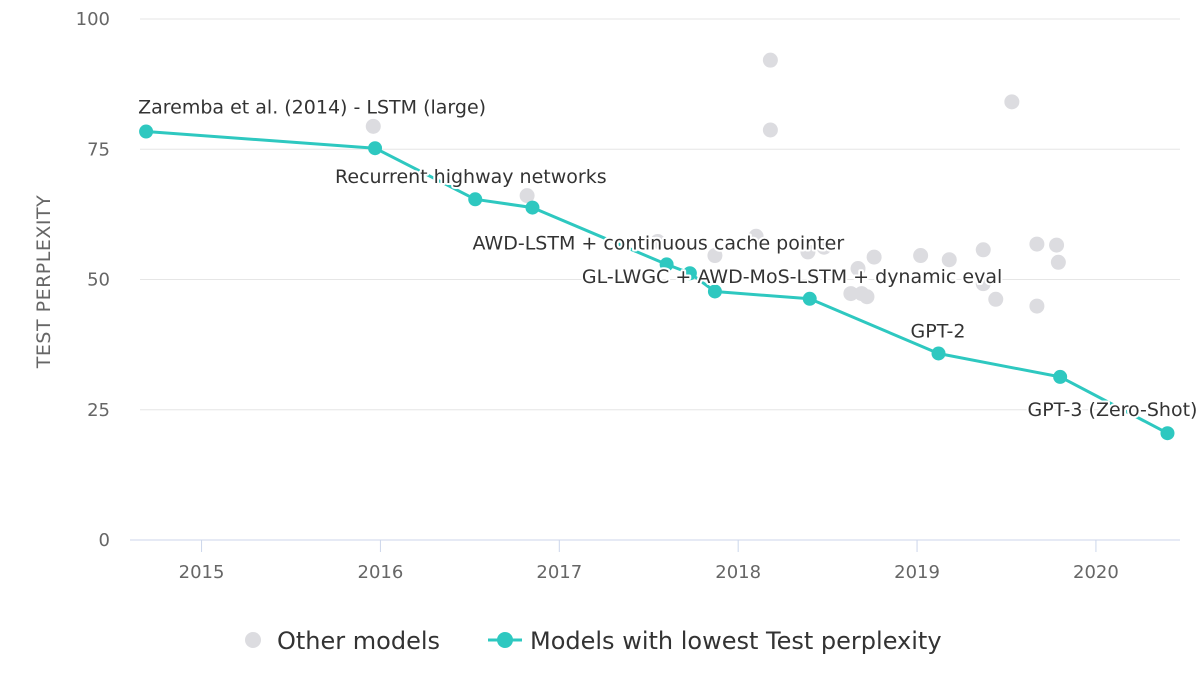 The image size is (1200, 700). What do you see at coordinates (381, 572) in the screenshot?
I see `x-tick-label: 2016` at bounding box center [381, 572].